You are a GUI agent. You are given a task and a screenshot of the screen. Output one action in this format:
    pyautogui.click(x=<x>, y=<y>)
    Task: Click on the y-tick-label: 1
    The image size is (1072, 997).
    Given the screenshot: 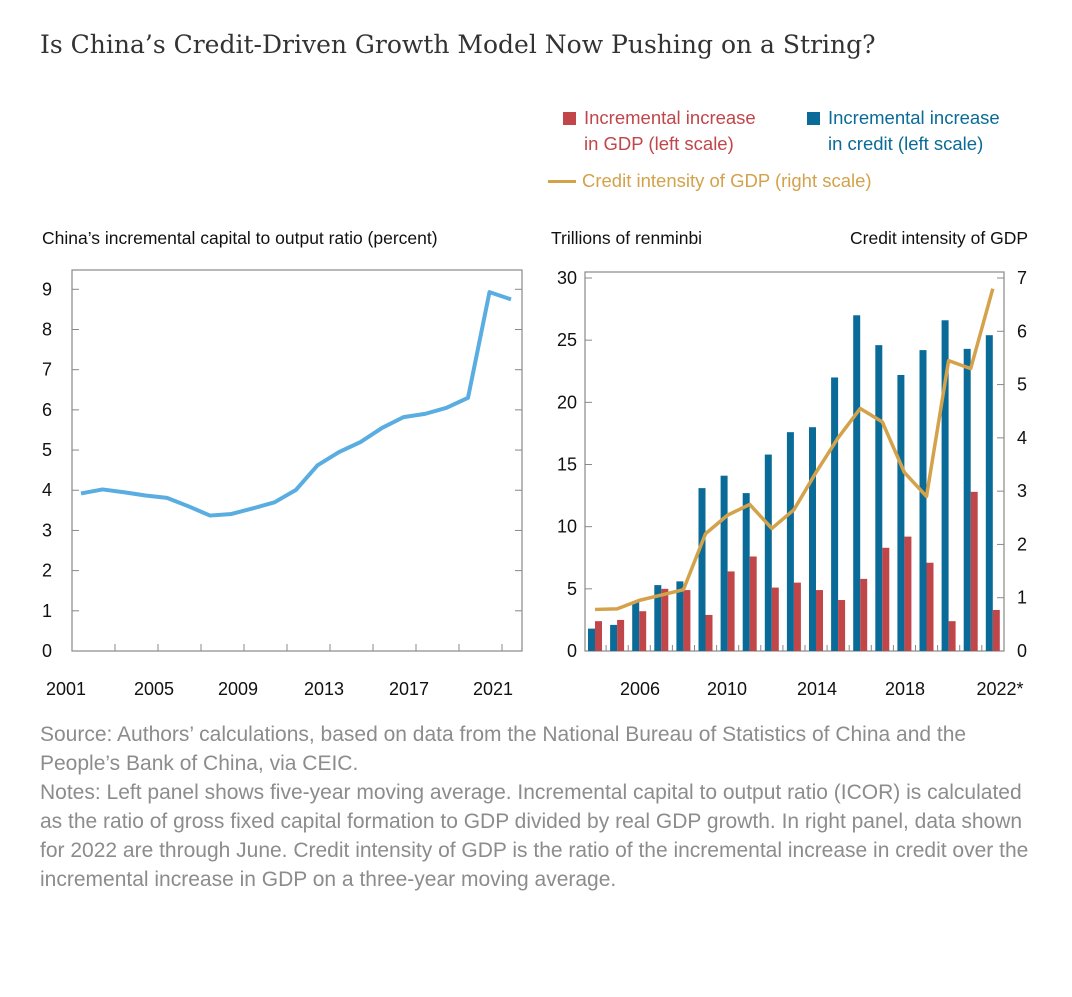 What is the action you would take?
    pyautogui.click(x=47, y=611)
    